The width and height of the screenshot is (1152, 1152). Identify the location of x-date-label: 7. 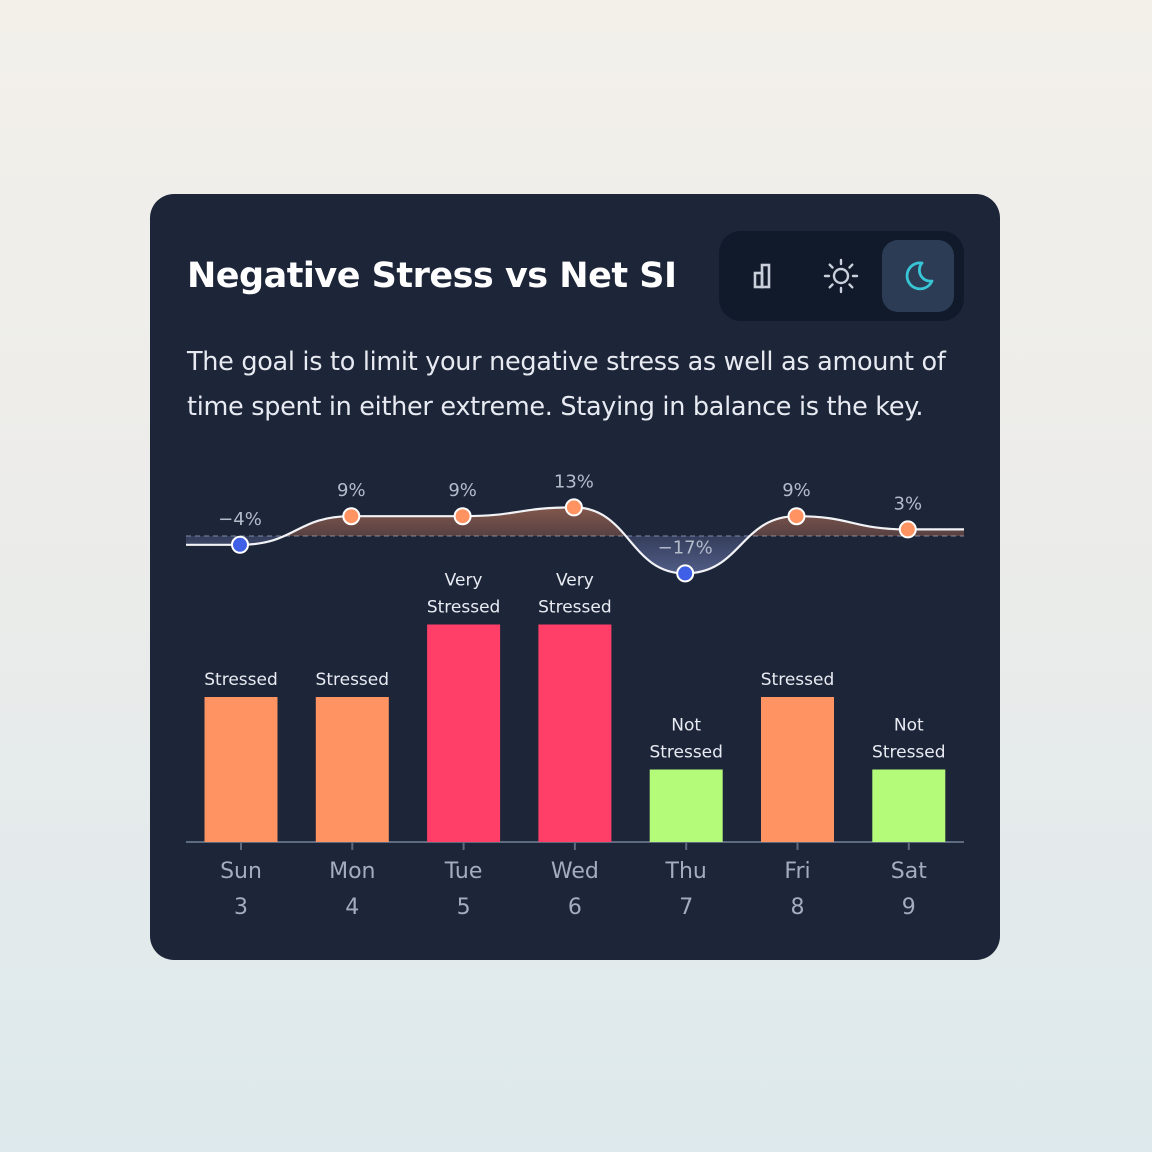
(686, 907).